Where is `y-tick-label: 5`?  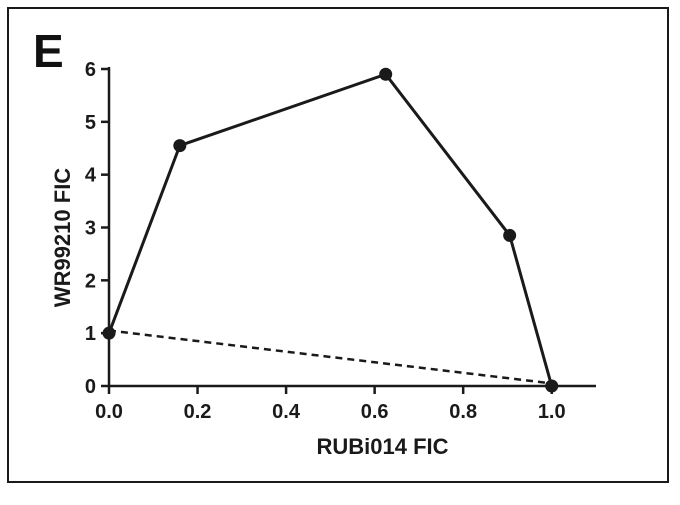 y-tick-label: 5 is located at coordinates (90, 123).